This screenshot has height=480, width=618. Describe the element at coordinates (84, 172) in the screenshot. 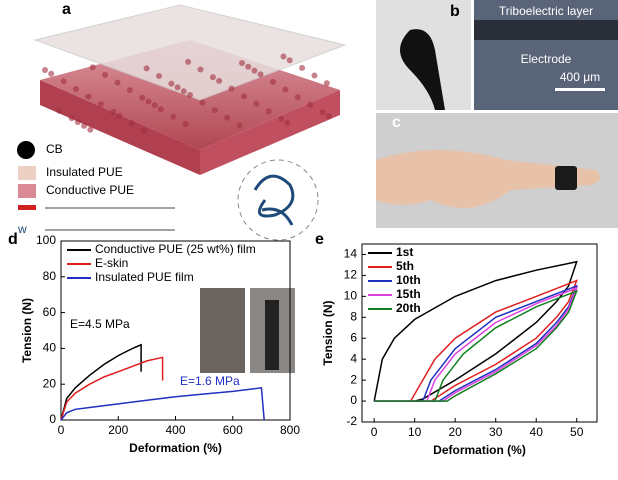

I see `legend-text: Insulated PUE` at that location.